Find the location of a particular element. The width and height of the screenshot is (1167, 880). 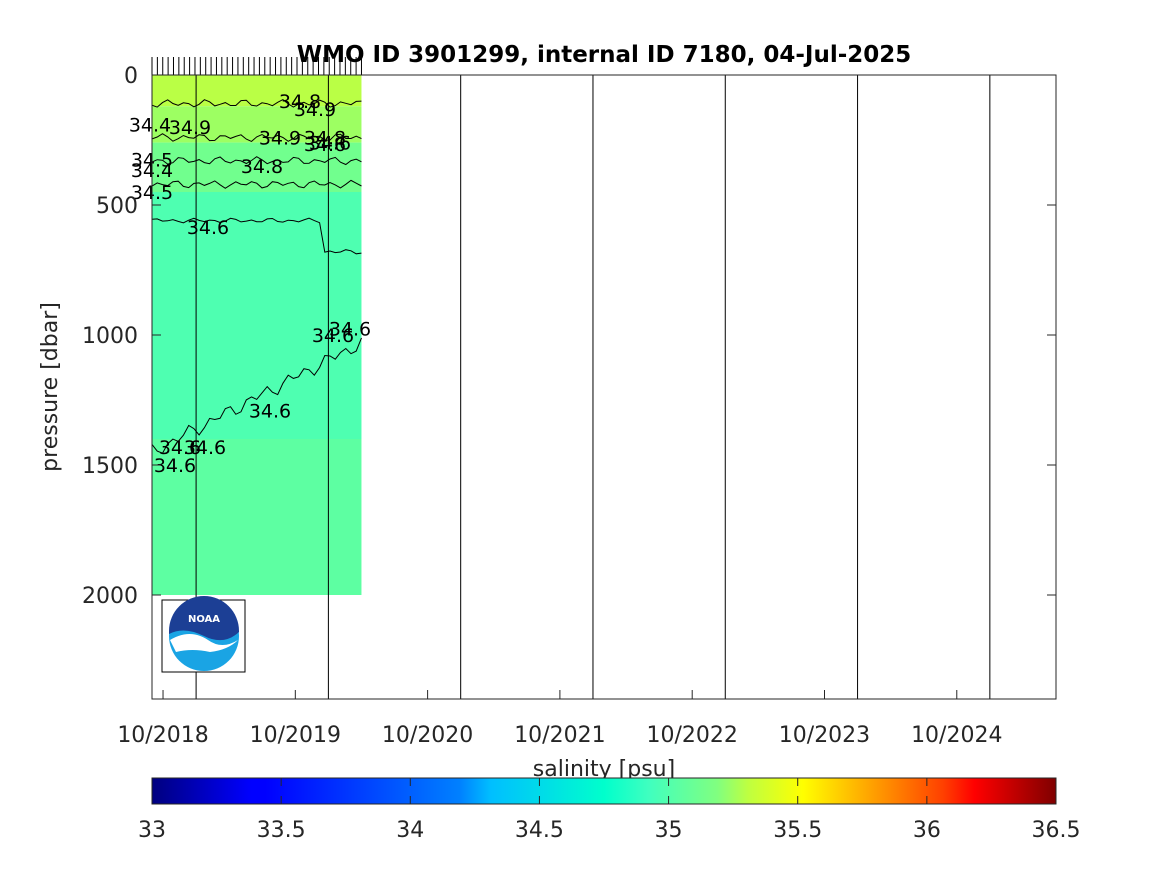

logo-text: NOAA is located at coordinates (204, 619).